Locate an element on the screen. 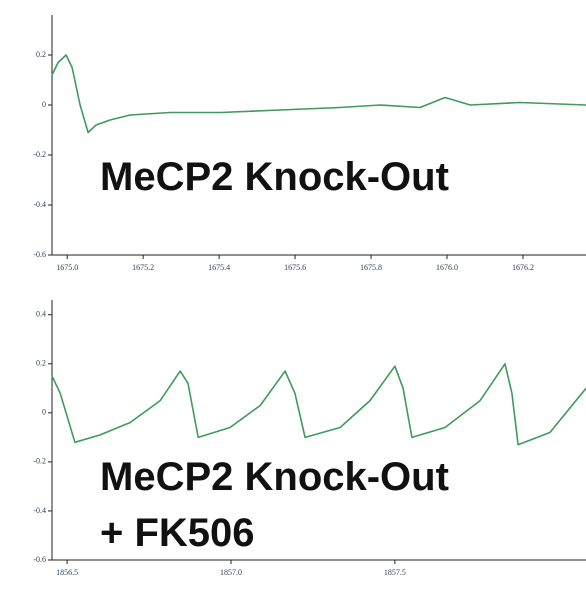 This screenshot has height=591, width=586. x-tick-label: 1676.0 is located at coordinates (447, 267).